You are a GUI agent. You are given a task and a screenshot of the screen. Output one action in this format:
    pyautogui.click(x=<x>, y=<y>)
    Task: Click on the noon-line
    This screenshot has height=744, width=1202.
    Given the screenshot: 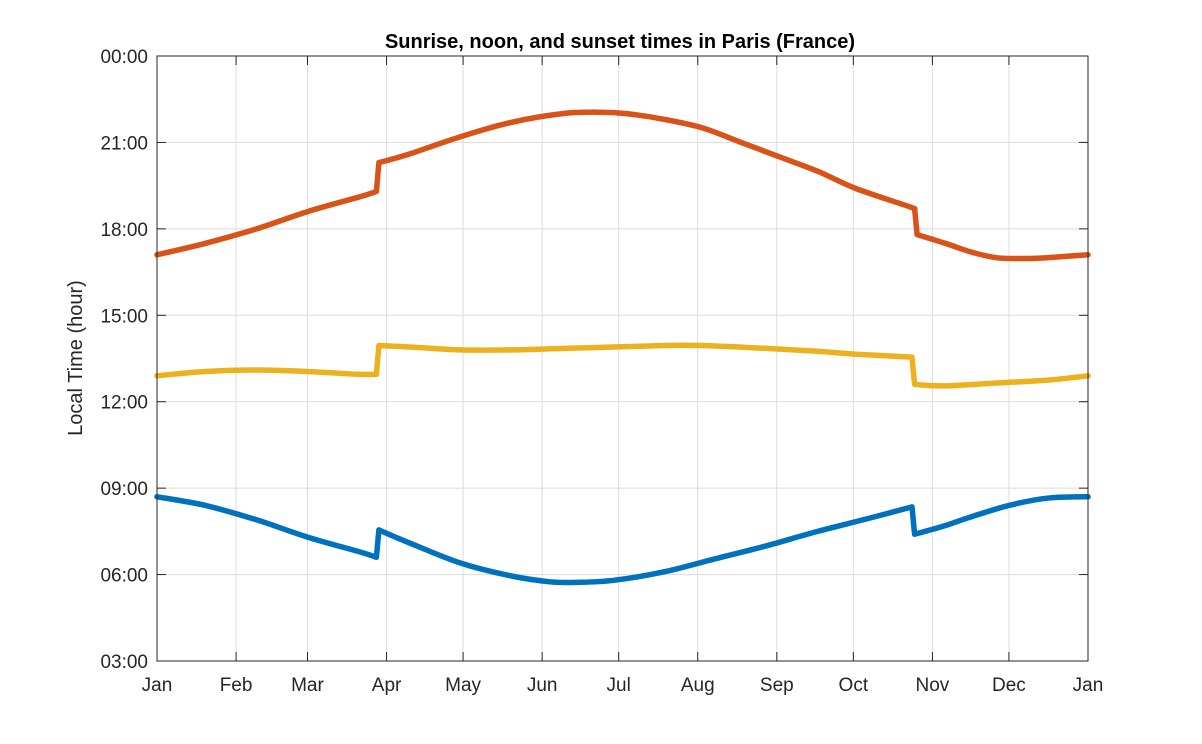 What is the action you would take?
    pyautogui.click(x=622, y=365)
    